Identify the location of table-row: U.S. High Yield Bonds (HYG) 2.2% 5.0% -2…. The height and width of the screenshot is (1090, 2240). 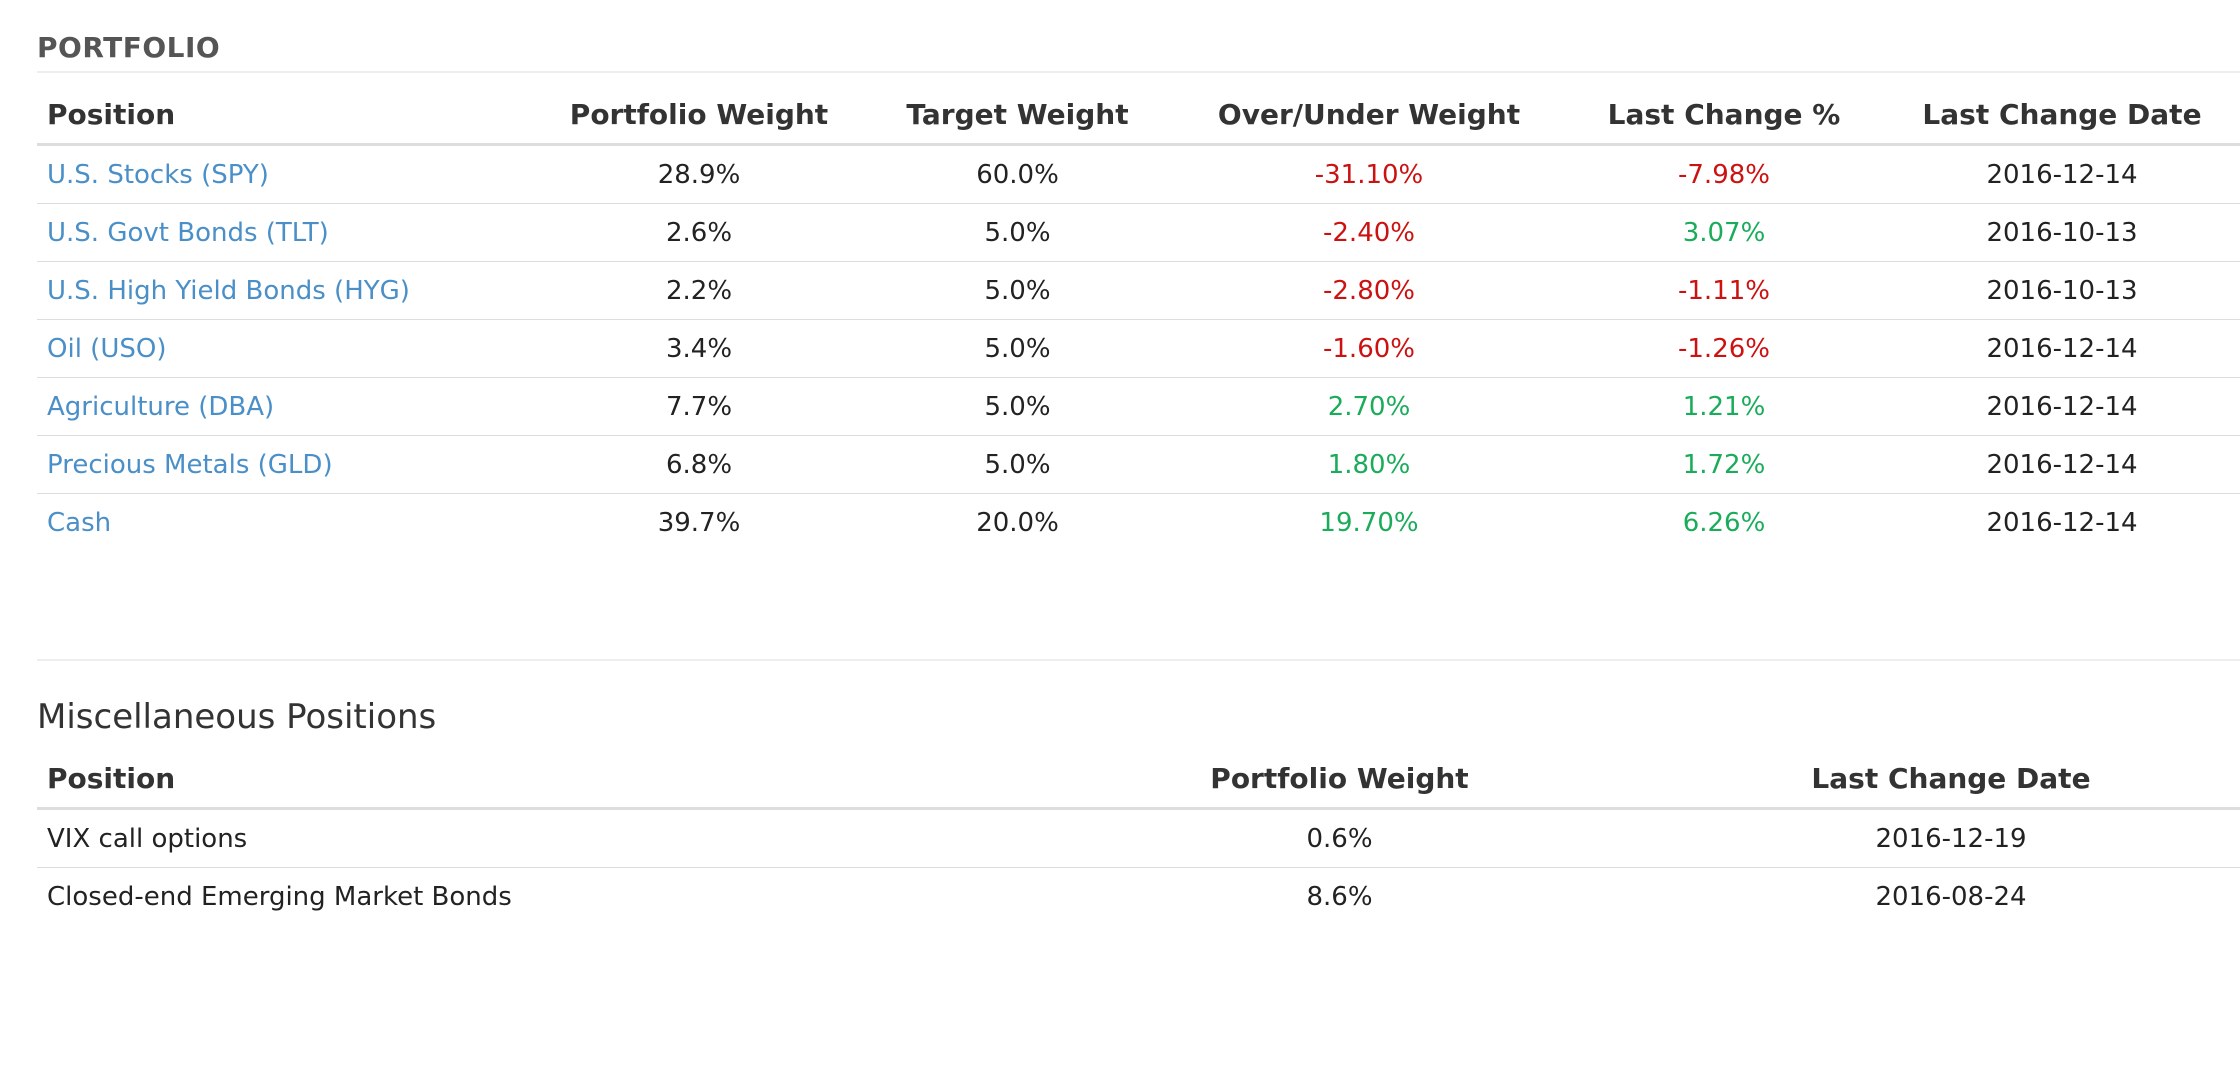
(1138, 290).